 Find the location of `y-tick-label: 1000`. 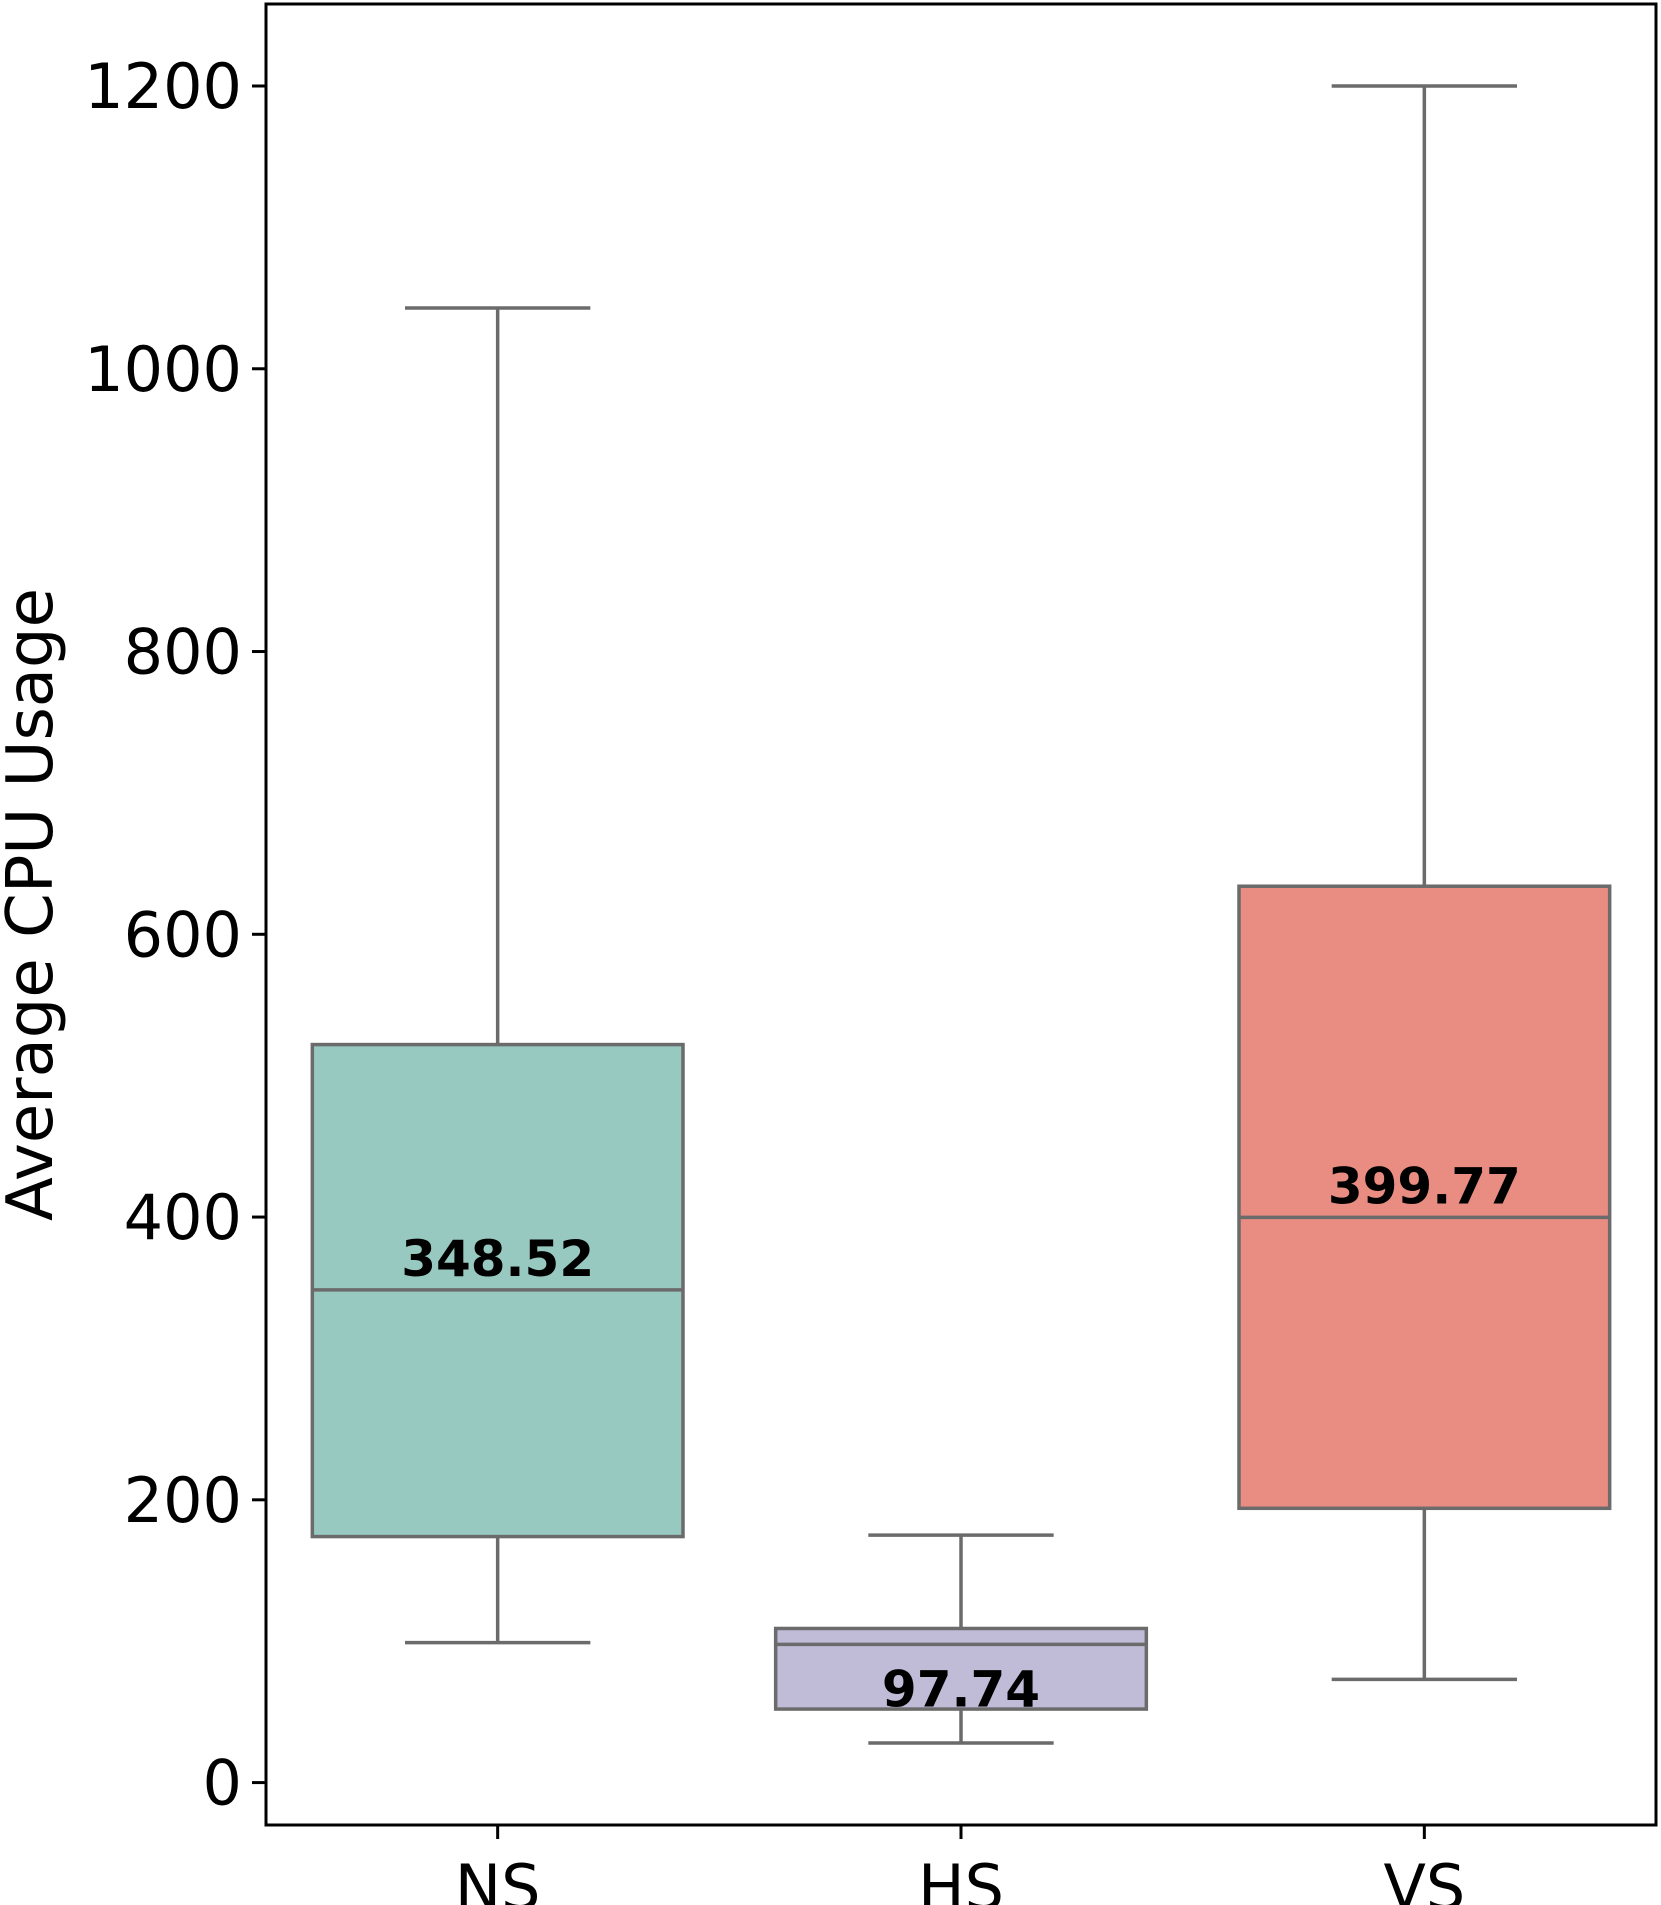

y-tick-label: 1000 is located at coordinates (163, 369).